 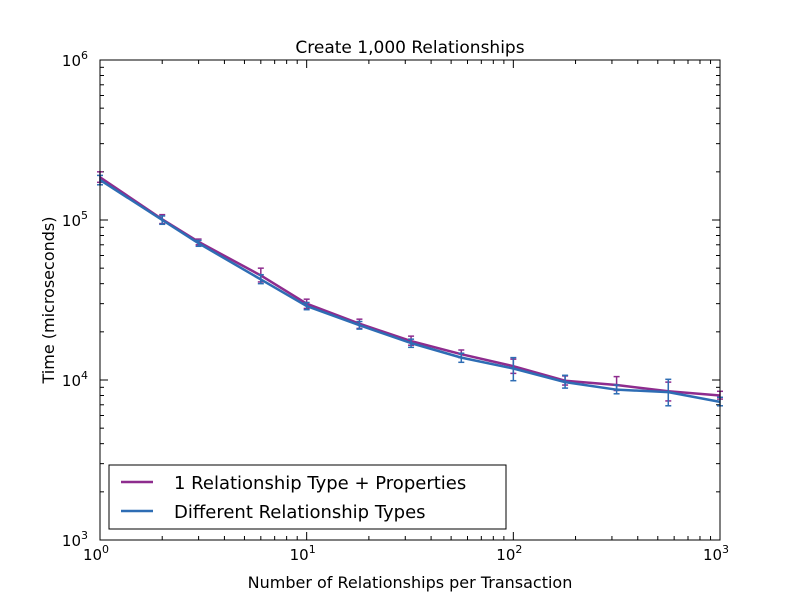 I want to click on y-tick-label: 10⁴, so click(x=75, y=379).